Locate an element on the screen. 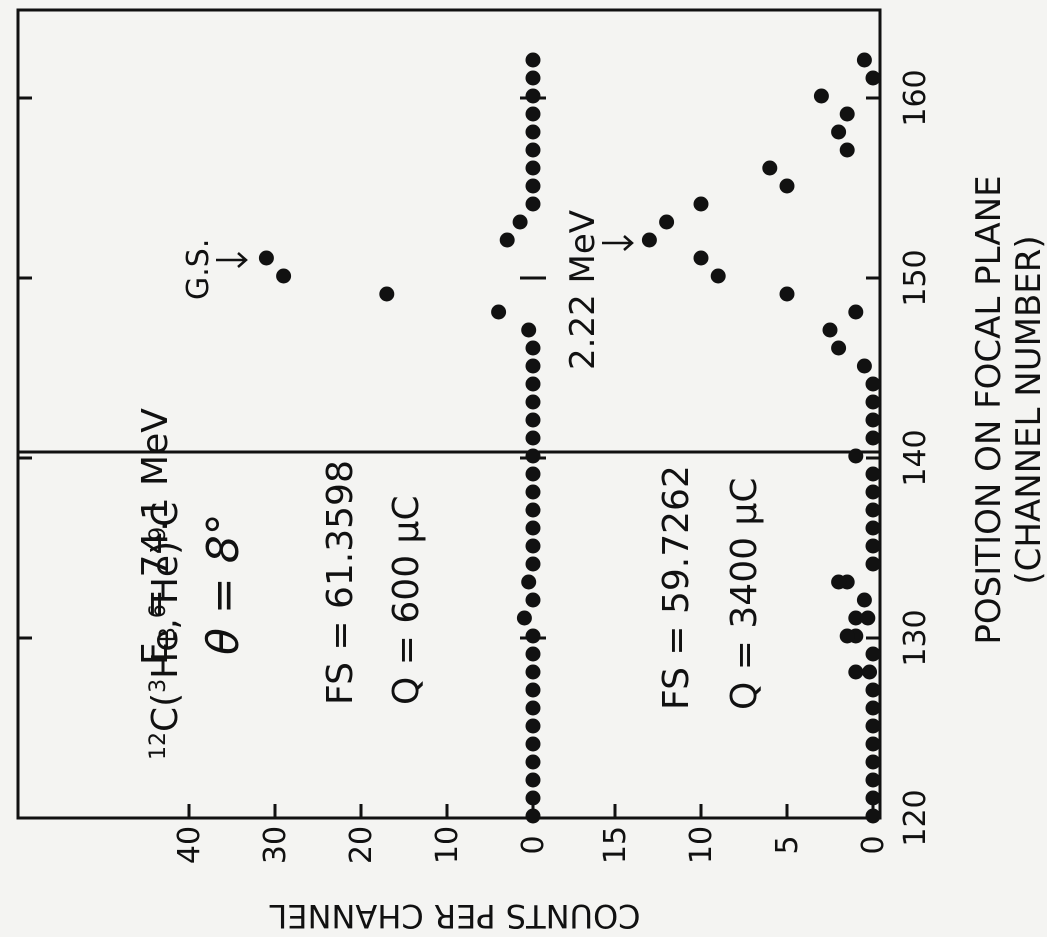  angle-label: θ = 8° is located at coordinates (223, 584).